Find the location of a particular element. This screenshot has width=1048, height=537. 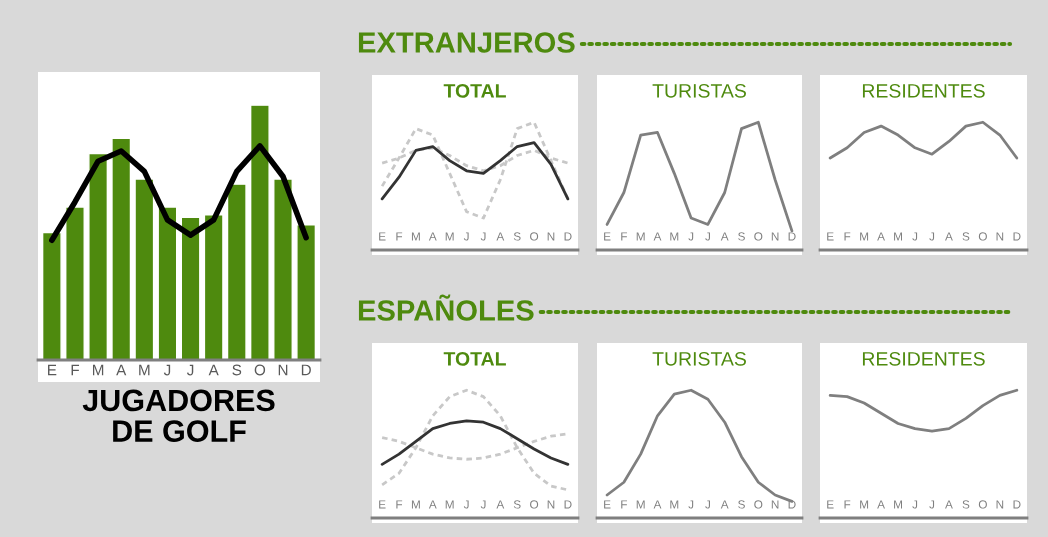

chart-subtitle: ESPAÑOLES is located at coordinates (446, 307).